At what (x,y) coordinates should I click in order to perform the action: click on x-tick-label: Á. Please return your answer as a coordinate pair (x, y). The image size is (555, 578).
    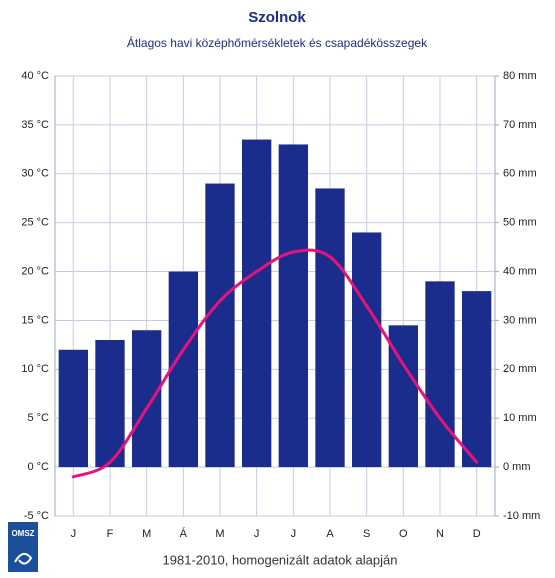
    Looking at the image, I should click on (184, 533).